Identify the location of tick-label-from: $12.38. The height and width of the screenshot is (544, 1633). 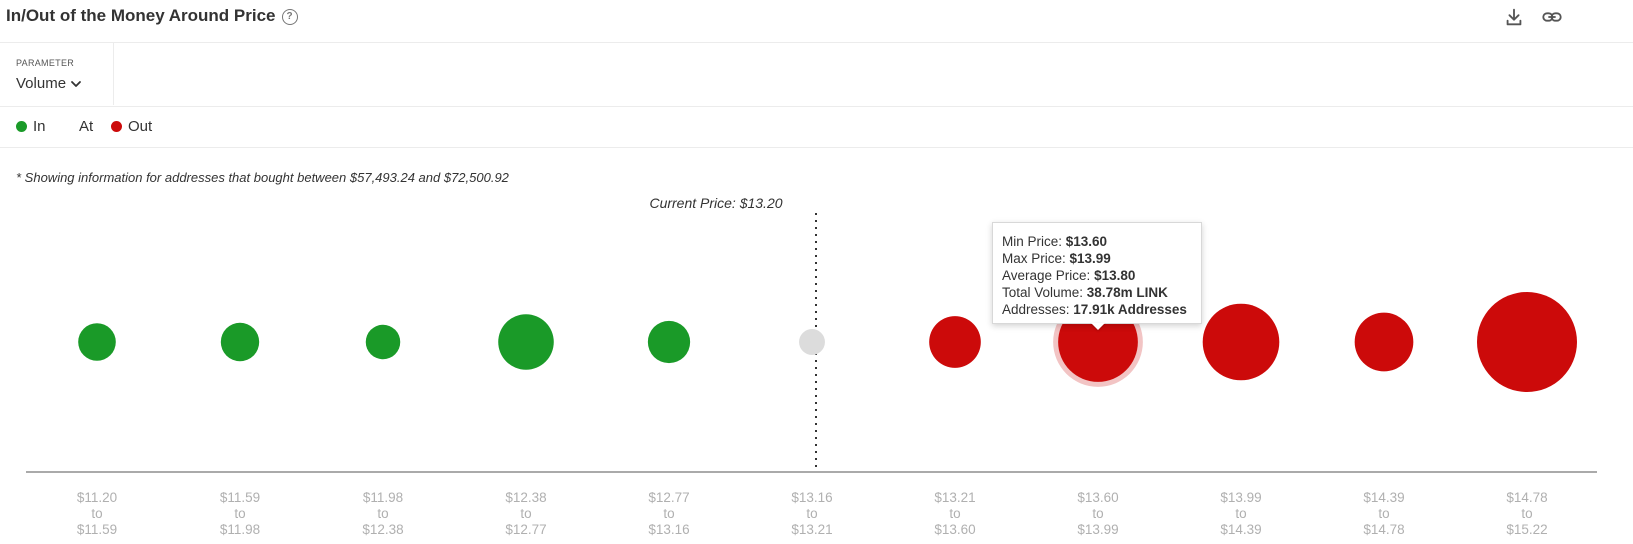
(525, 497).